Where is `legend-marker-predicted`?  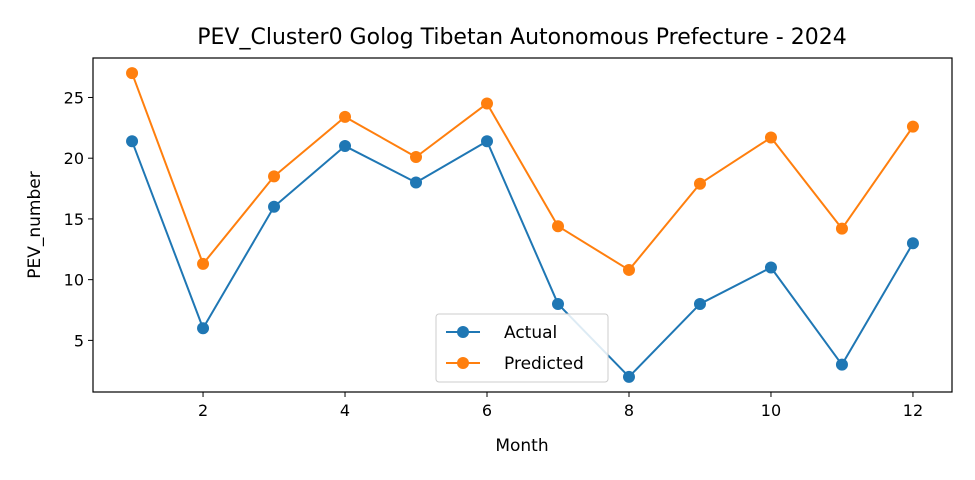
legend-marker-predicted is located at coordinates (463, 363).